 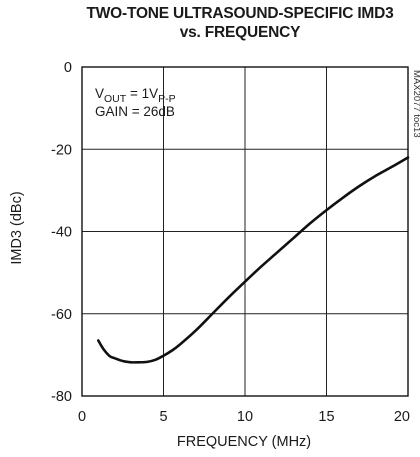 What do you see at coordinates (142, 93) in the screenshot?
I see `vout-annotation-mid: = 1V` at bounding box center [142, 93].